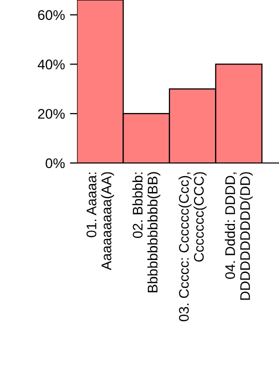 This screenshot has height=392, width=279. What do you see at coordinates (51, 65) in the screenshot?
I see `y-tick-label: 40%` at bounding box center [51, 65].